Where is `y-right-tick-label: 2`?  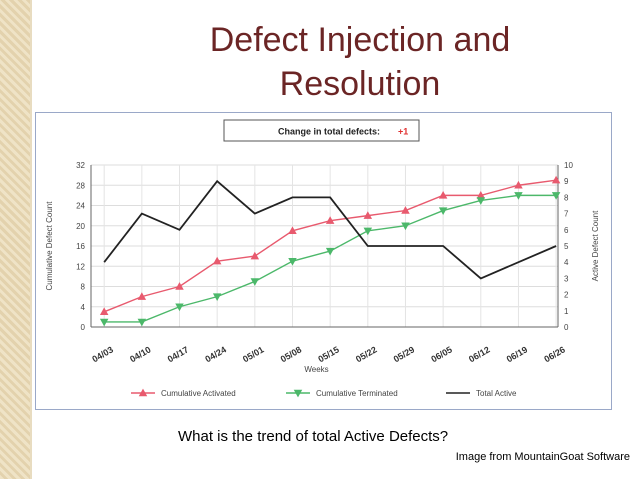 y-right-tick-label: 2 is located at coordinates (566, 295).